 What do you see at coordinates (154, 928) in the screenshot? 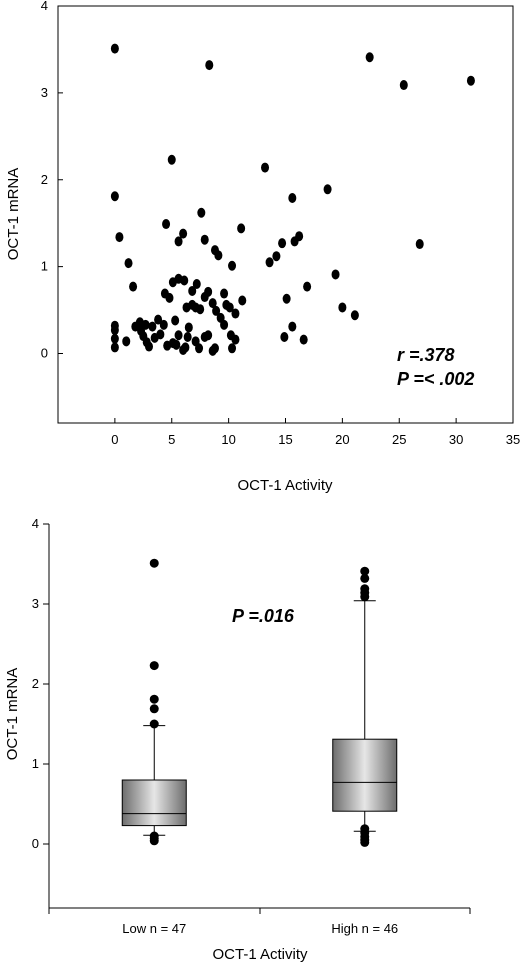
I see `box-category-label: Low n = 47` at bounding box center [154, 928].